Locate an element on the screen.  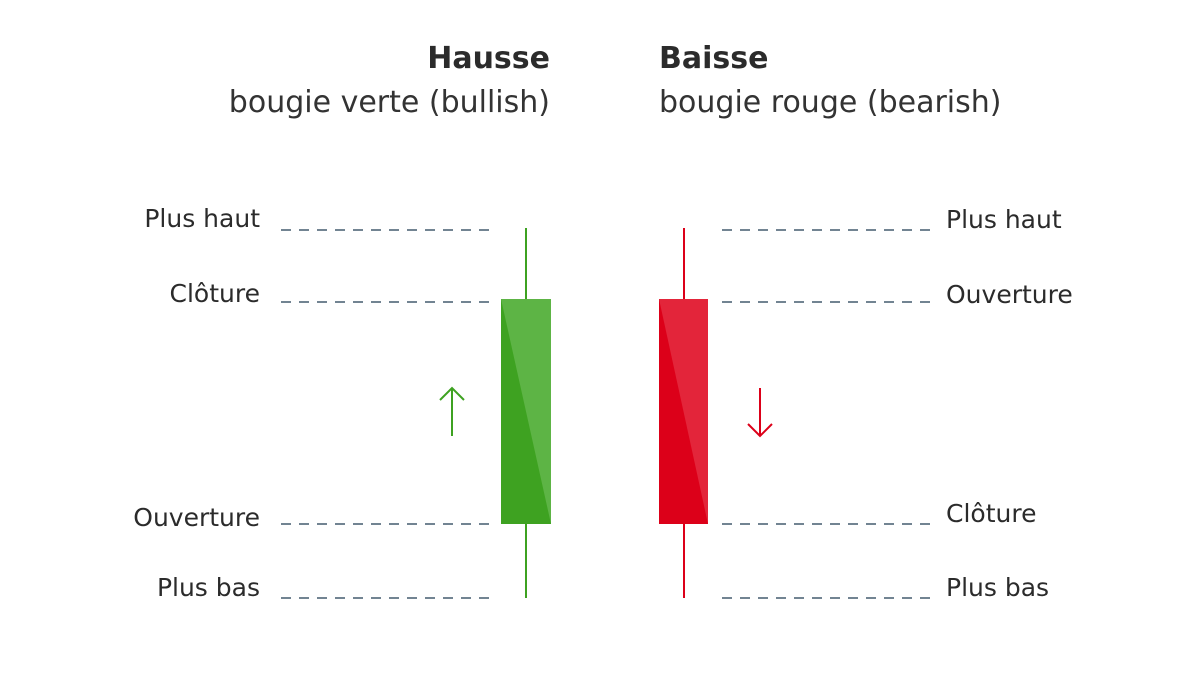
bullish-candle is located at coordinates (526, 413).